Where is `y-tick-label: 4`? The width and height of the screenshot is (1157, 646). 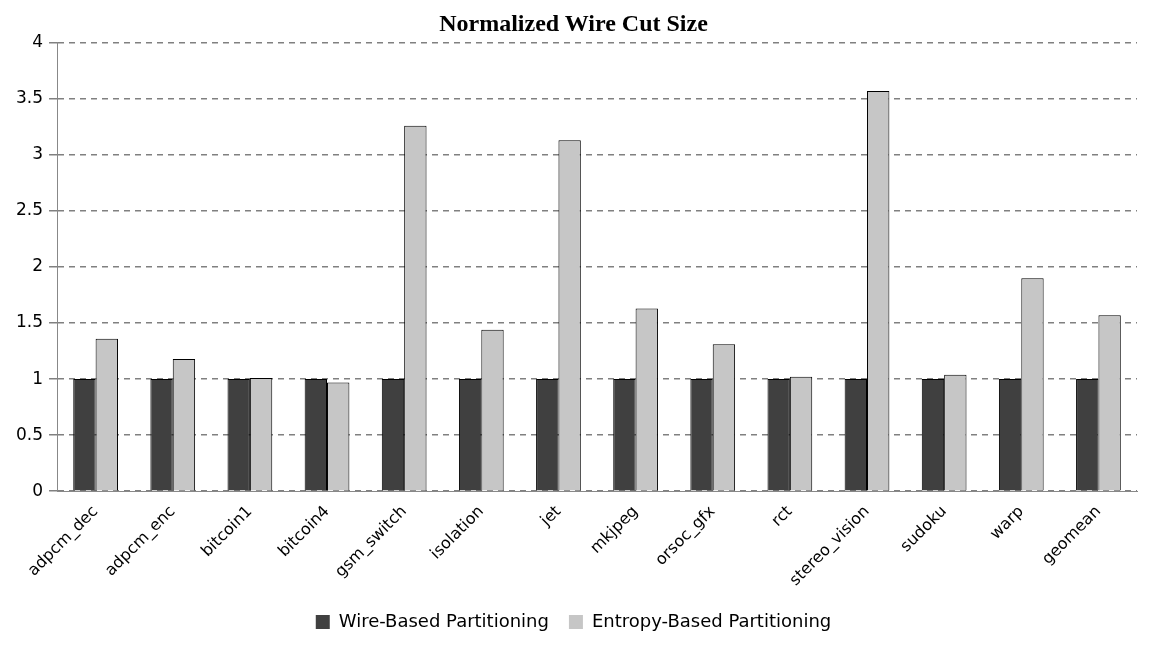
y-tick-label: 4 is located at coordinates (38, 41).